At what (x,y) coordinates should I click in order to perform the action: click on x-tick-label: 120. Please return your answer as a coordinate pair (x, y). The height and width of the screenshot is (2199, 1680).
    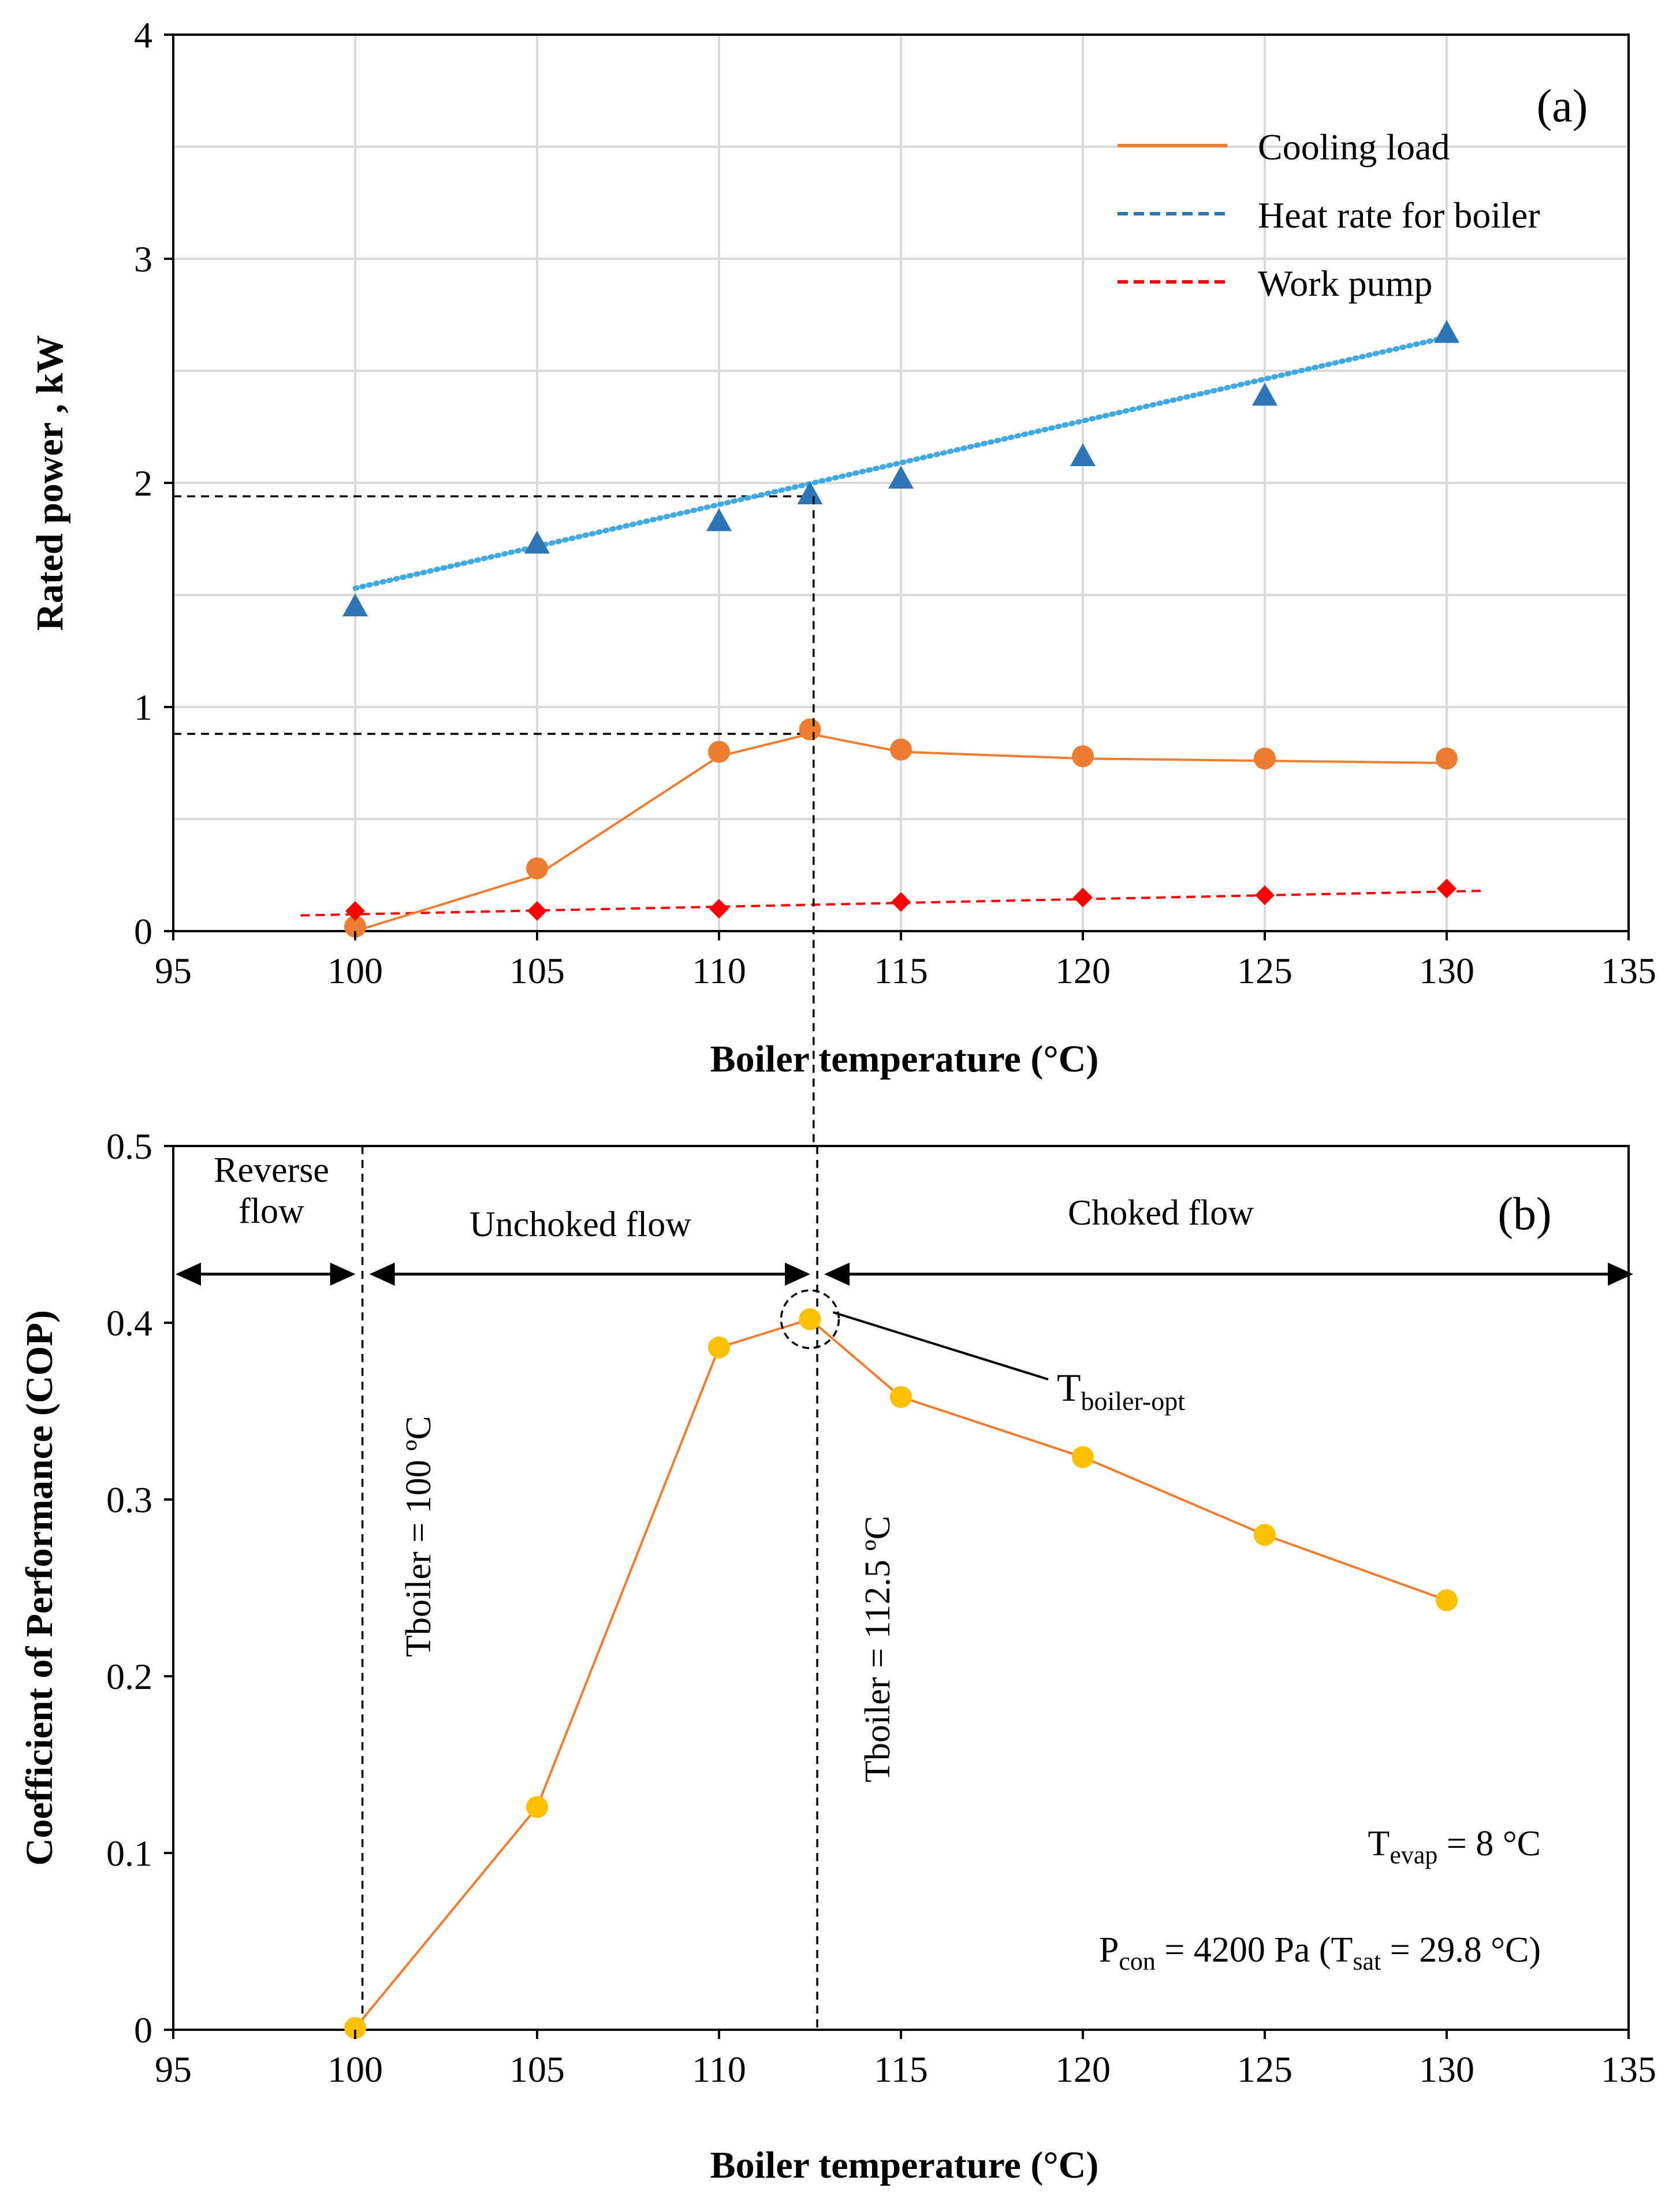
    Looking at the image, I should click on (1083, 2069).